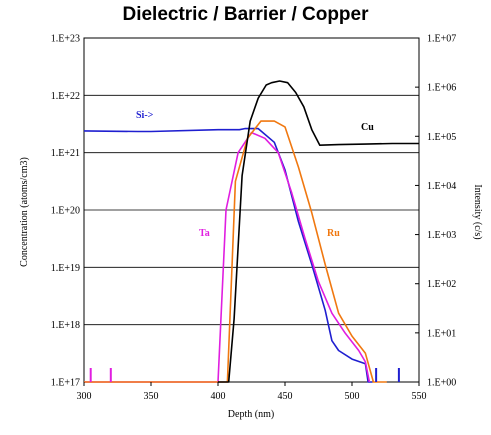 This screenshot has height=435, width=491. What do you see at coordinates (84, 396) in the screenshot?
I see `x-tick-label: 300` at bounding box center [84, 396].